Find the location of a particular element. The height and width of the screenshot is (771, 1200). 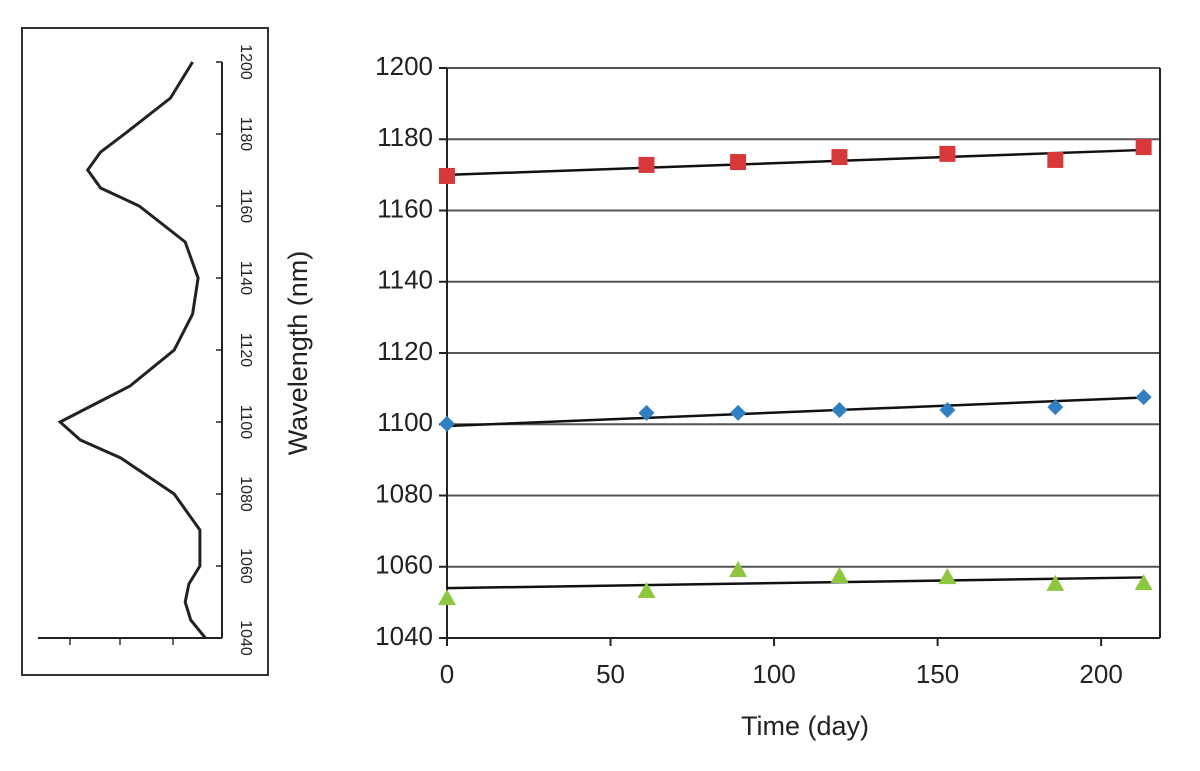

tick-label: 1100 is located at coordinates (245, 422).